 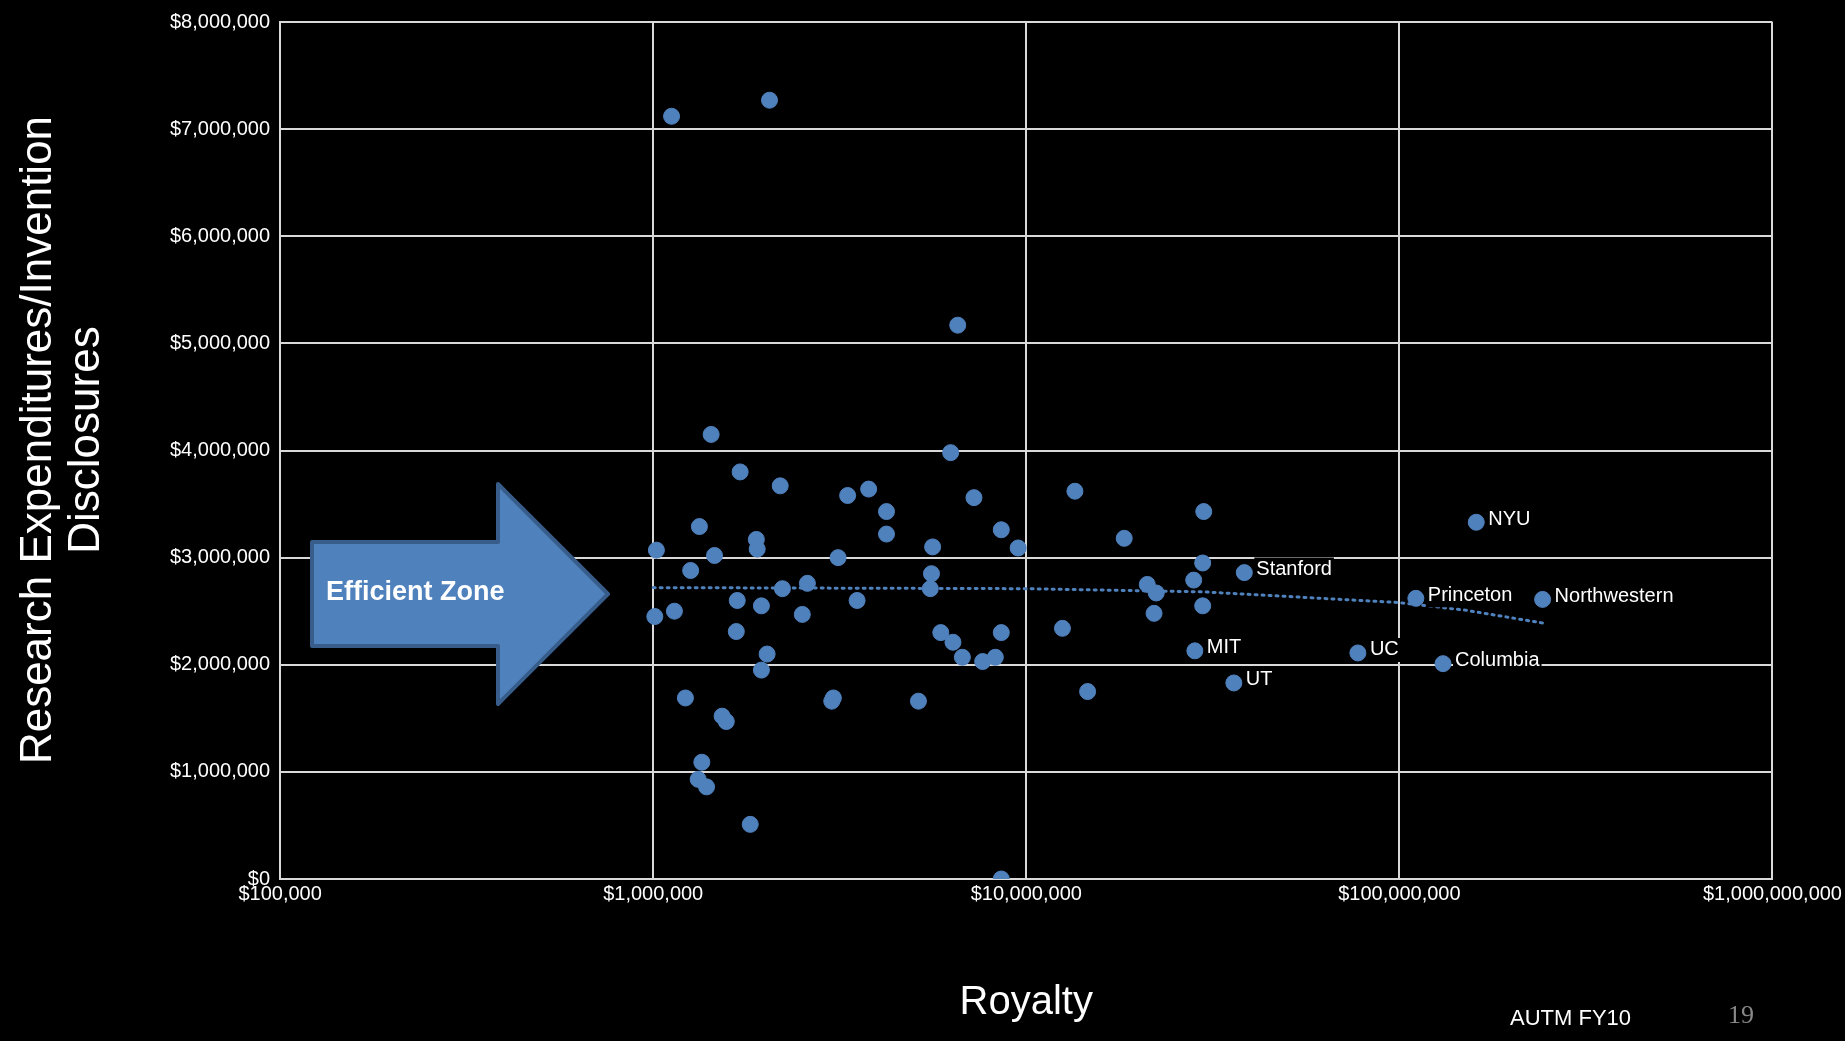 What do you see at coordinates (1741, 1015) in the screenshot?
I see `text: 19` at bounding box center [1741, 1015].